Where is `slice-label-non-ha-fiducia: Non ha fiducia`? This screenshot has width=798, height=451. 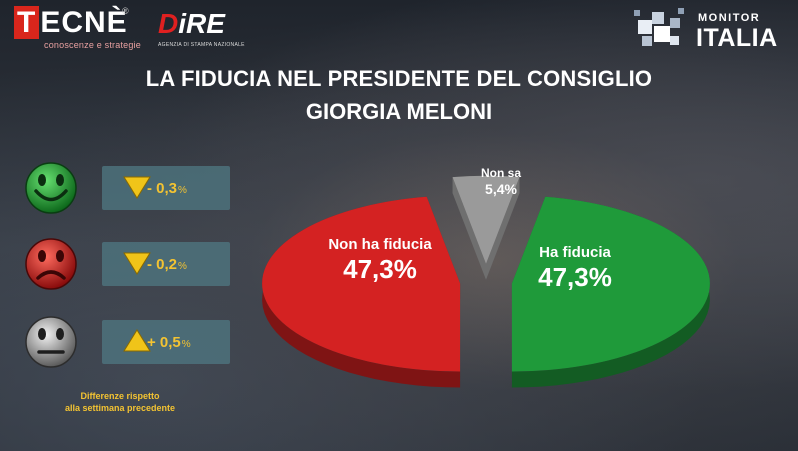 slice-label-non-ha-fiducia: Non ha fiducia is located at coordinates (380, 244).